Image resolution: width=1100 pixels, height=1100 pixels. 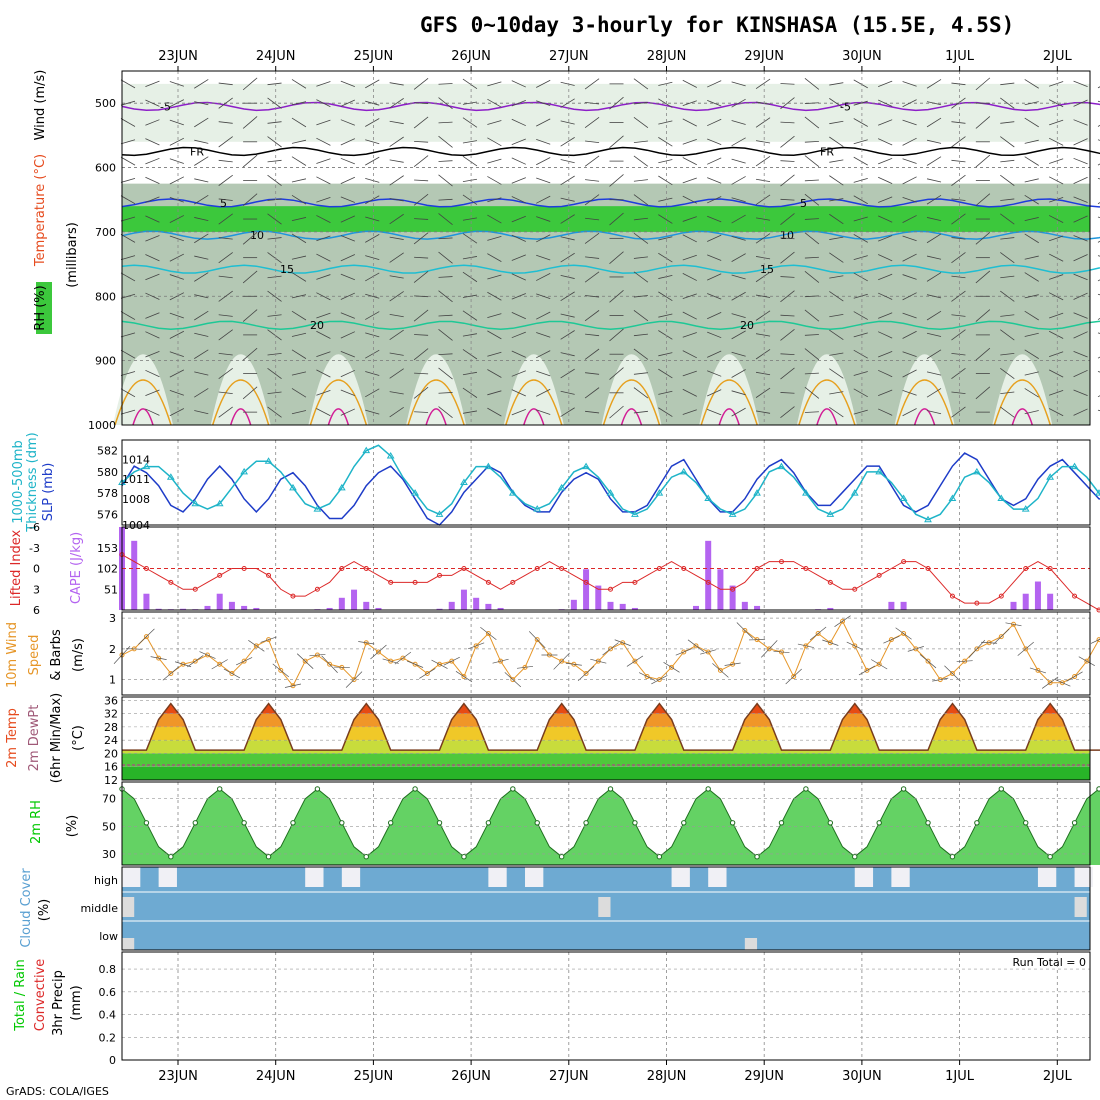 What do you see at coordinates (764, 1076) in the screenshot?
I see `bottom-date-label: 29JUN` at bounding box center [764, 1076].